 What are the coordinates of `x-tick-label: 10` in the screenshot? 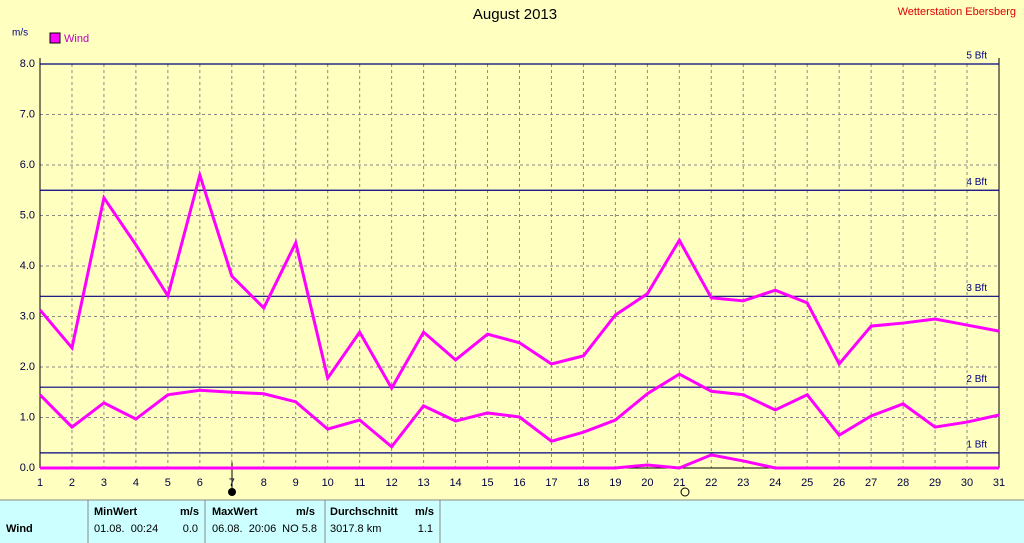 It's located at (328, 483).